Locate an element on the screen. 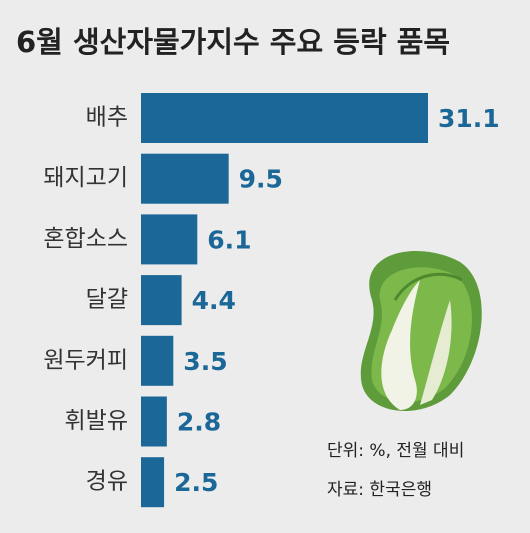 This screenshot has width=530, height=533. category-label: 휘발유 is located at coordinates (96, 421).